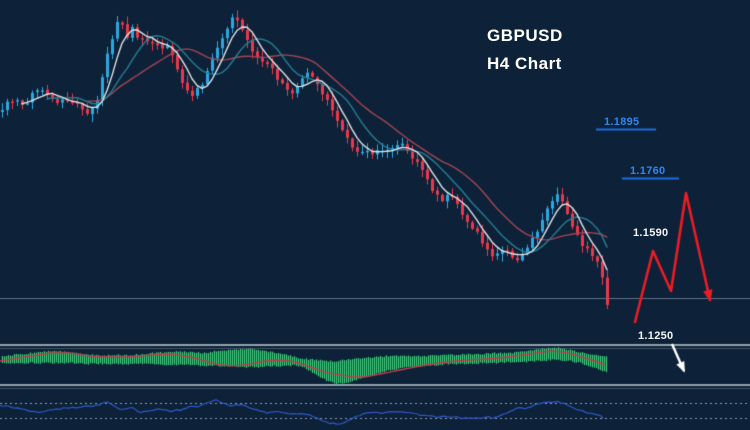 This screenshot has height=430, width=750. I want to click on symbol-label: GBPUSD, so click(525, 35).